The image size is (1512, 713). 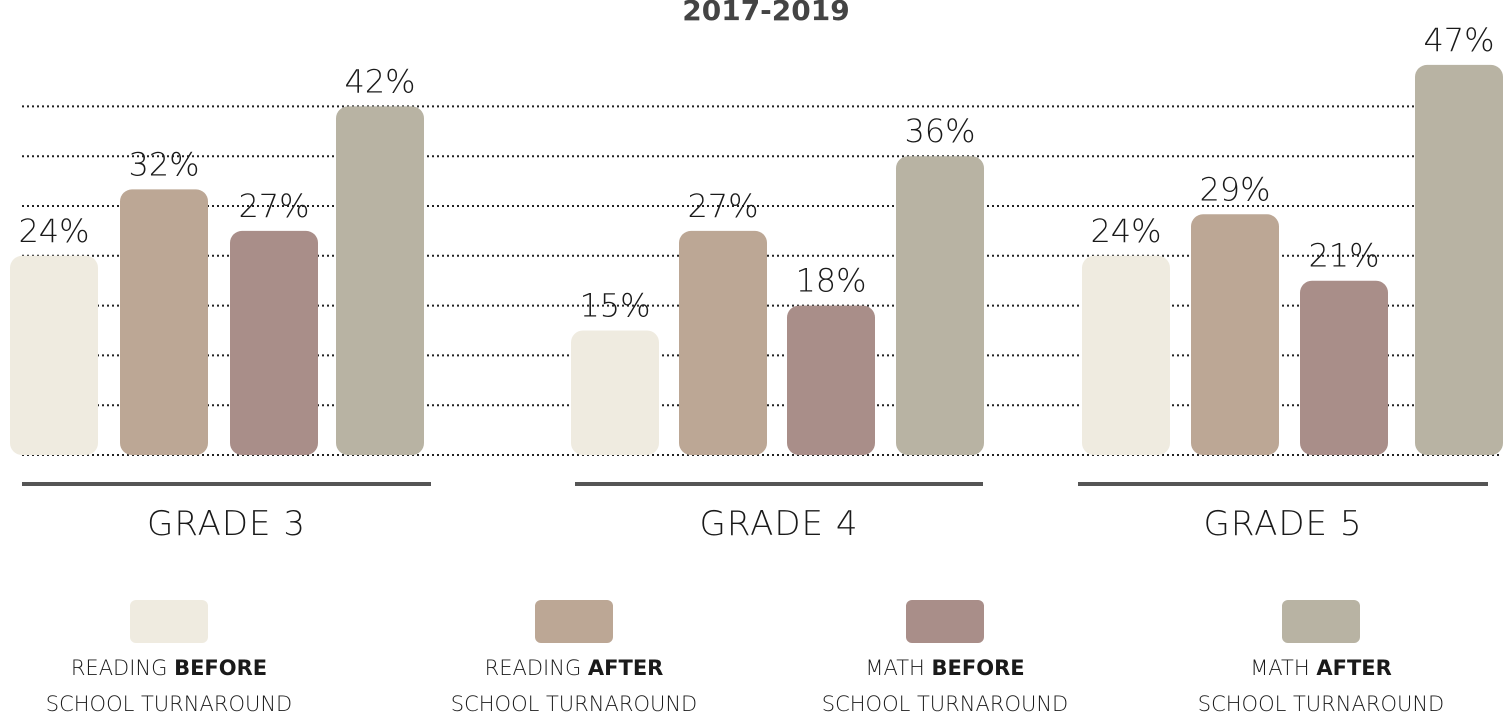 I want to click on legend-label: READING AFTER SCHOOL TURNAROUND, so click(x=574, y=684).